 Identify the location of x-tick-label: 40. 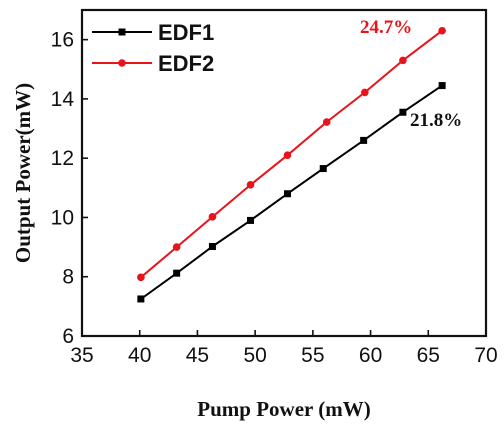
(139, 355).